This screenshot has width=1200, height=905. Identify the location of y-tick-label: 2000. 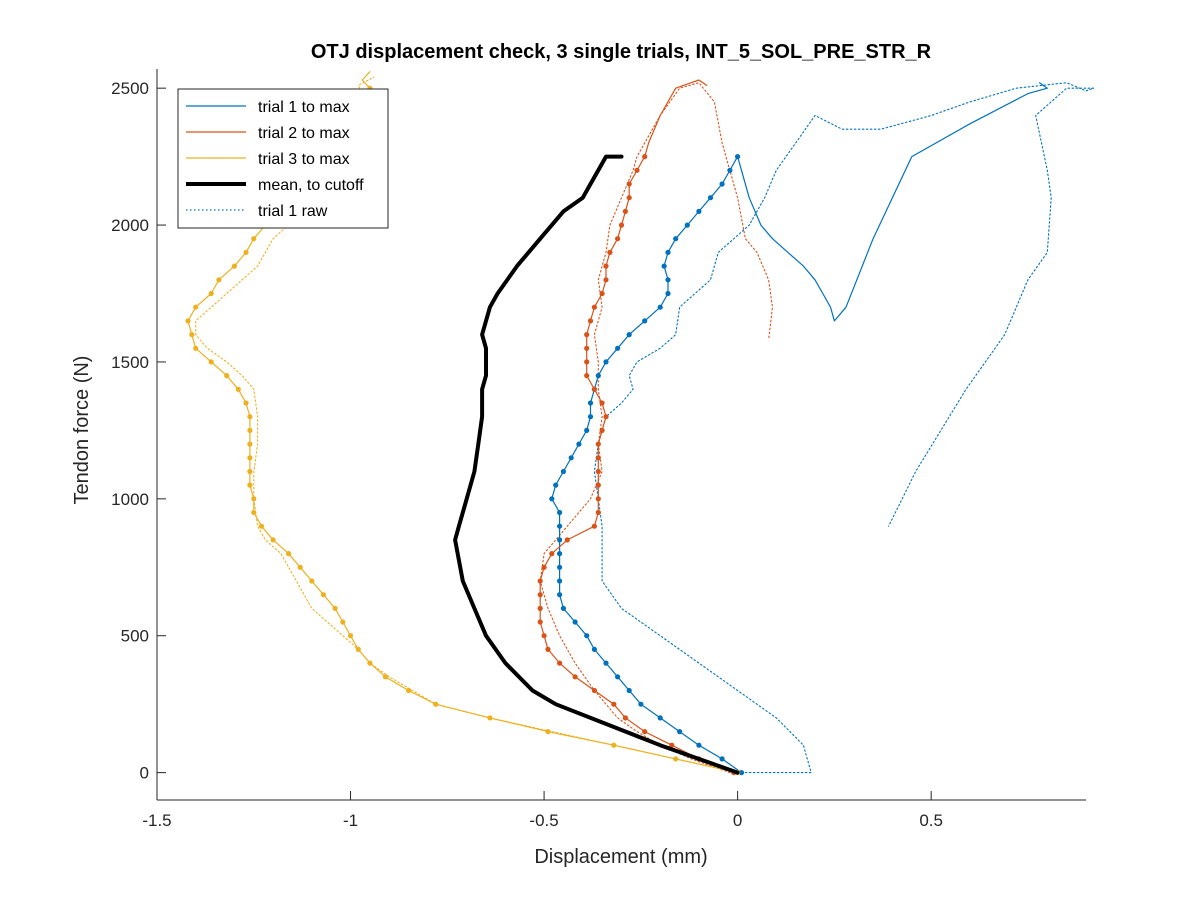
(130, 225).